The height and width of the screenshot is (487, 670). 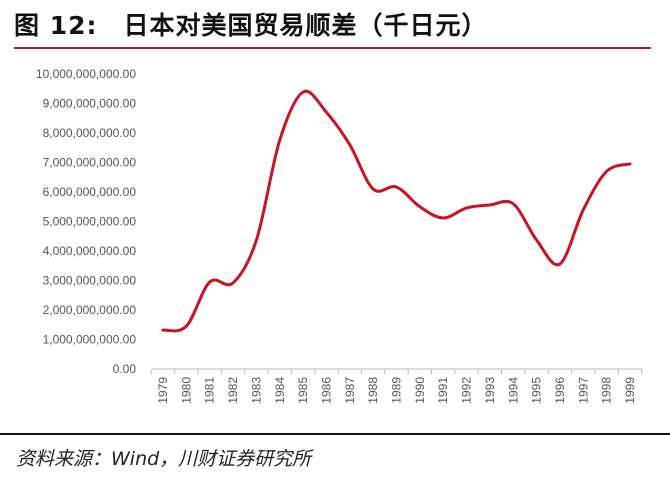 I want to click on x-tick-label: 1987, so click(x=350, y=390).